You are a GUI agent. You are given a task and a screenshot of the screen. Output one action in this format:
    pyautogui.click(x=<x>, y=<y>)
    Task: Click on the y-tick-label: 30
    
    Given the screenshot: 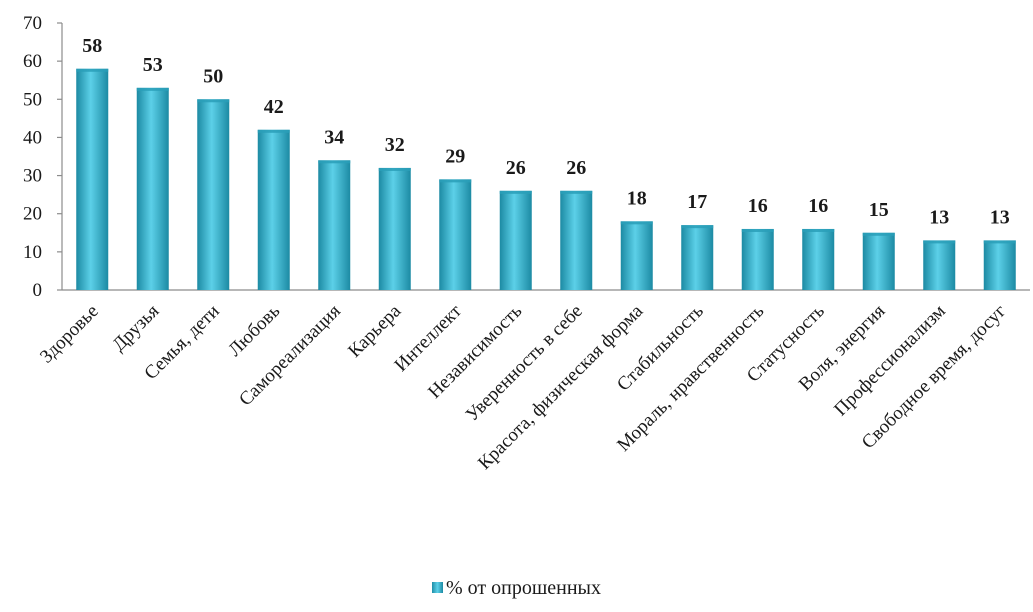 What is the action you would take?
    pyautogui.click(x=32, y=176)
    